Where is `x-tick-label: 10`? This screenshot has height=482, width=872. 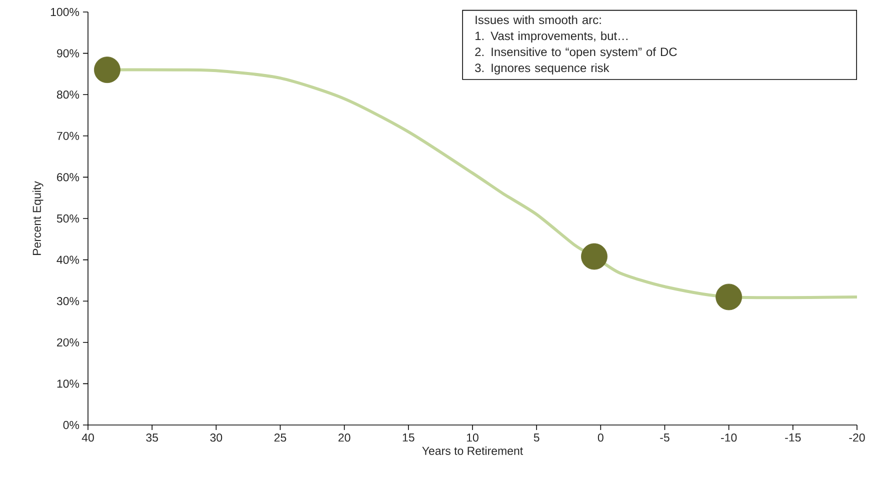
x-tick-label: 10 is located at coordinates (472, 438).